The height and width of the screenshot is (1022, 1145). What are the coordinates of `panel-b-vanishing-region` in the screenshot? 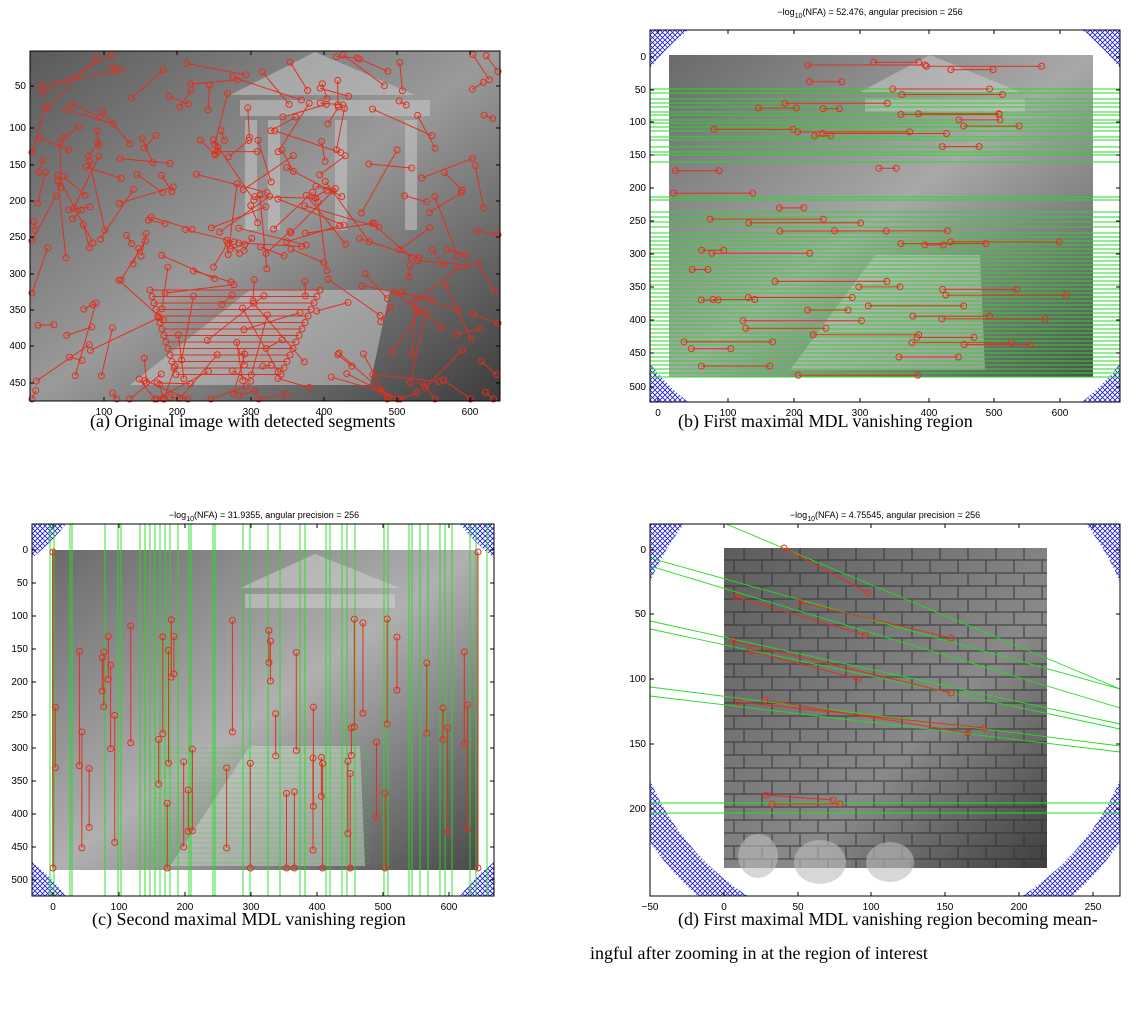 It's located at (885, 216).